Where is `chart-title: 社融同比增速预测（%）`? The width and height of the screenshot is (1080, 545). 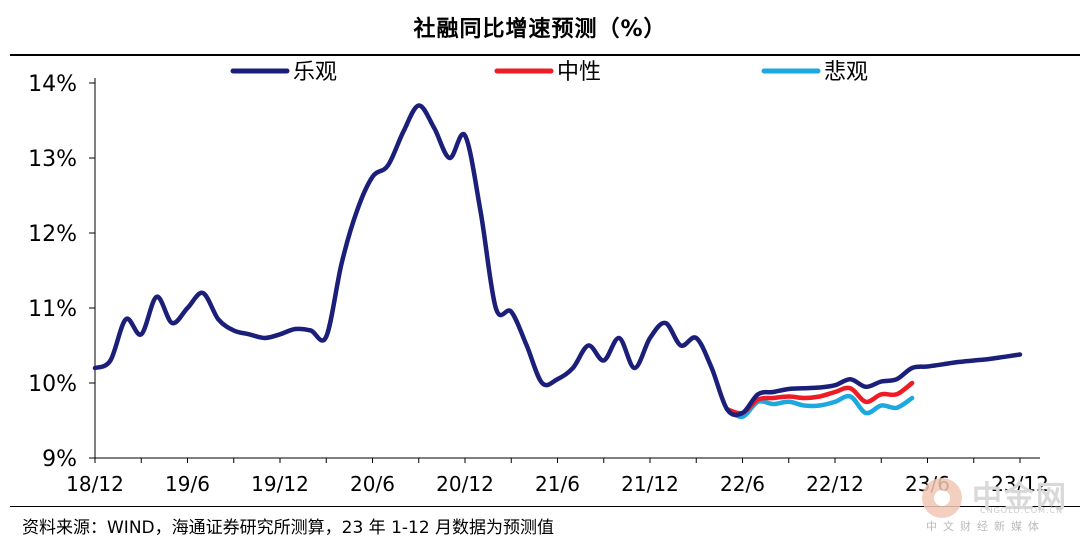
chart-title: 社融同比增速预测（%） is located at coordinates (540, 29).